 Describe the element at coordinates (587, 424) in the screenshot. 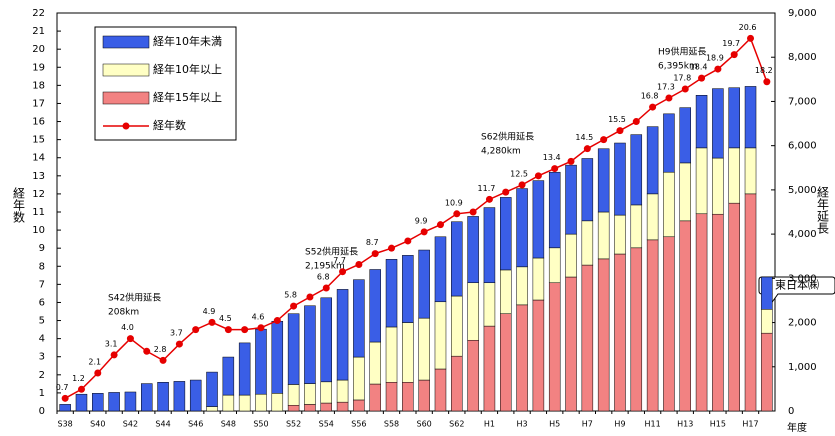

I see `x-tick-label: H7` at that location.